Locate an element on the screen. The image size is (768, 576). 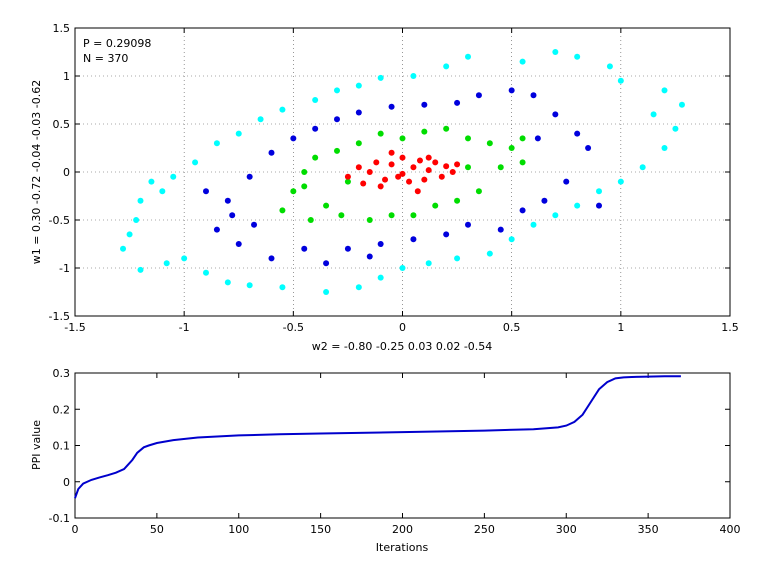
scatter-y-tick-label: 0 is located at coordinates (66, 172).